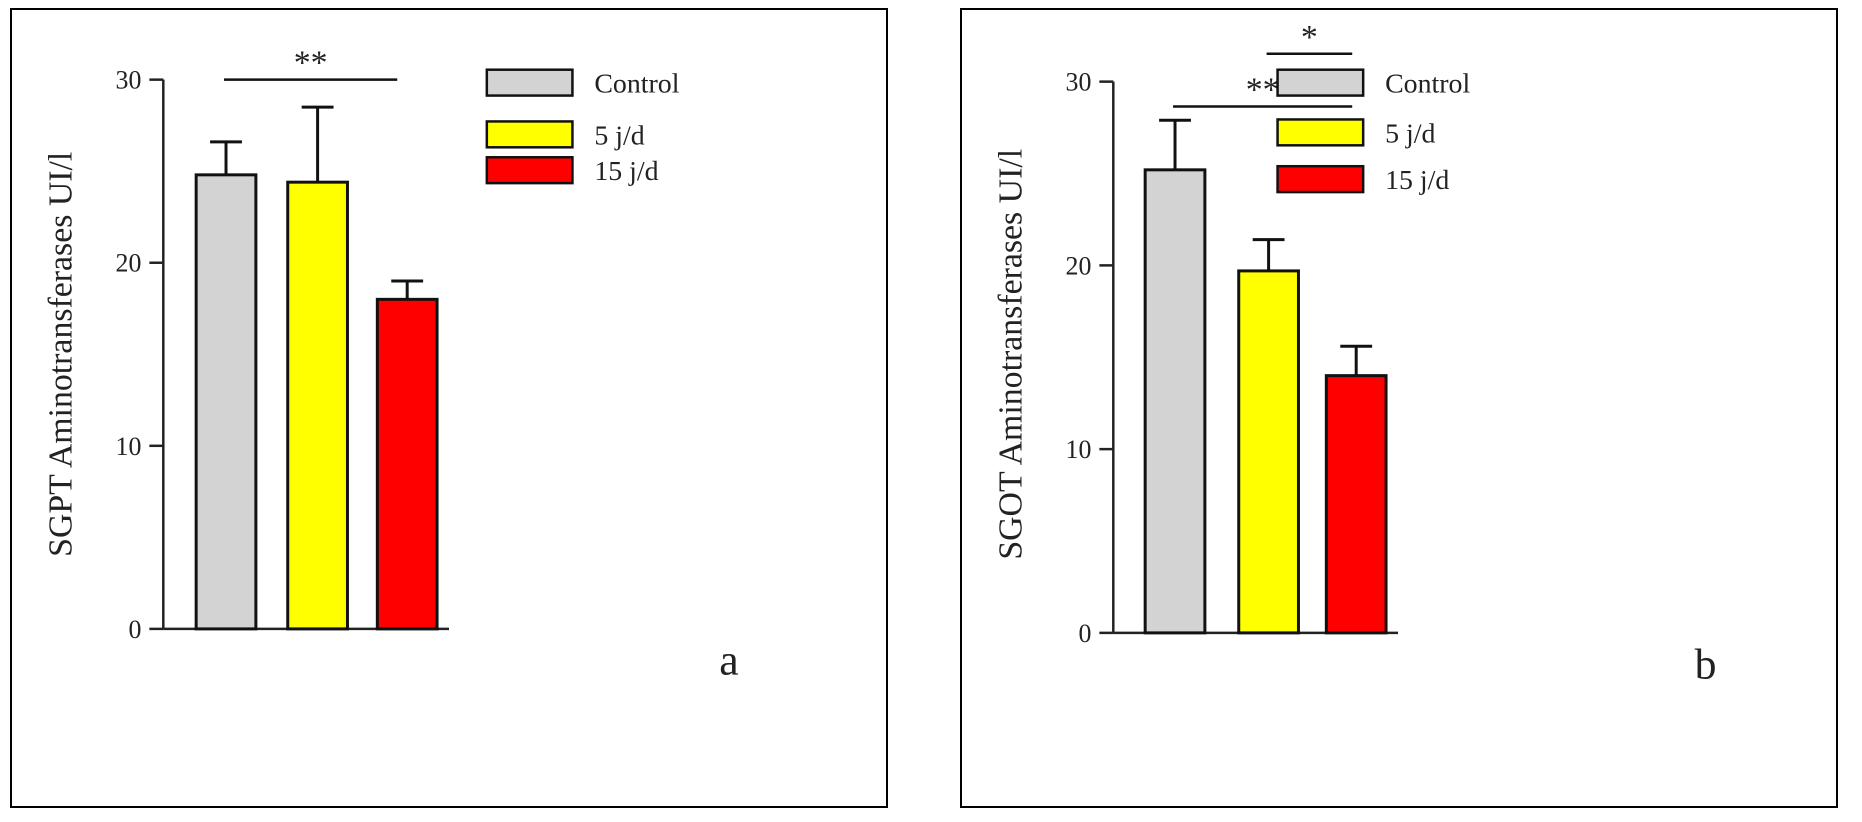 The image size is (1862, 822). I want to click on significance-label: *, so click(1309, 37).